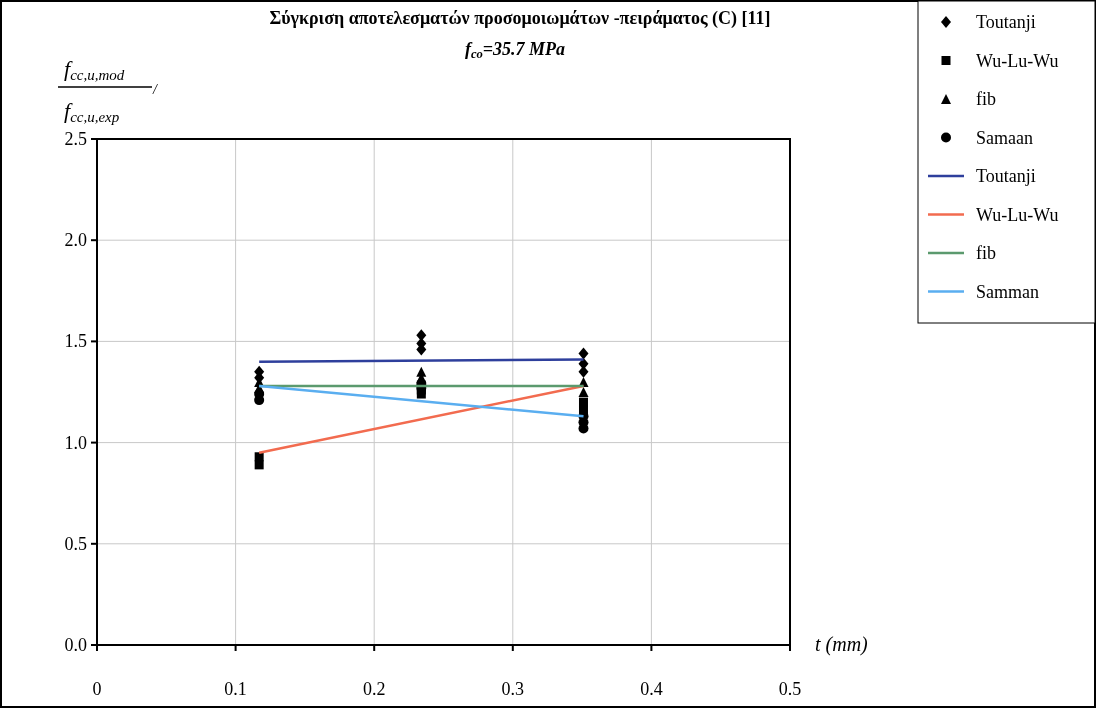  Describe the element at coordinates (75, 543) in the screenshot. I see `y-tick-label: 0.5` at that location.